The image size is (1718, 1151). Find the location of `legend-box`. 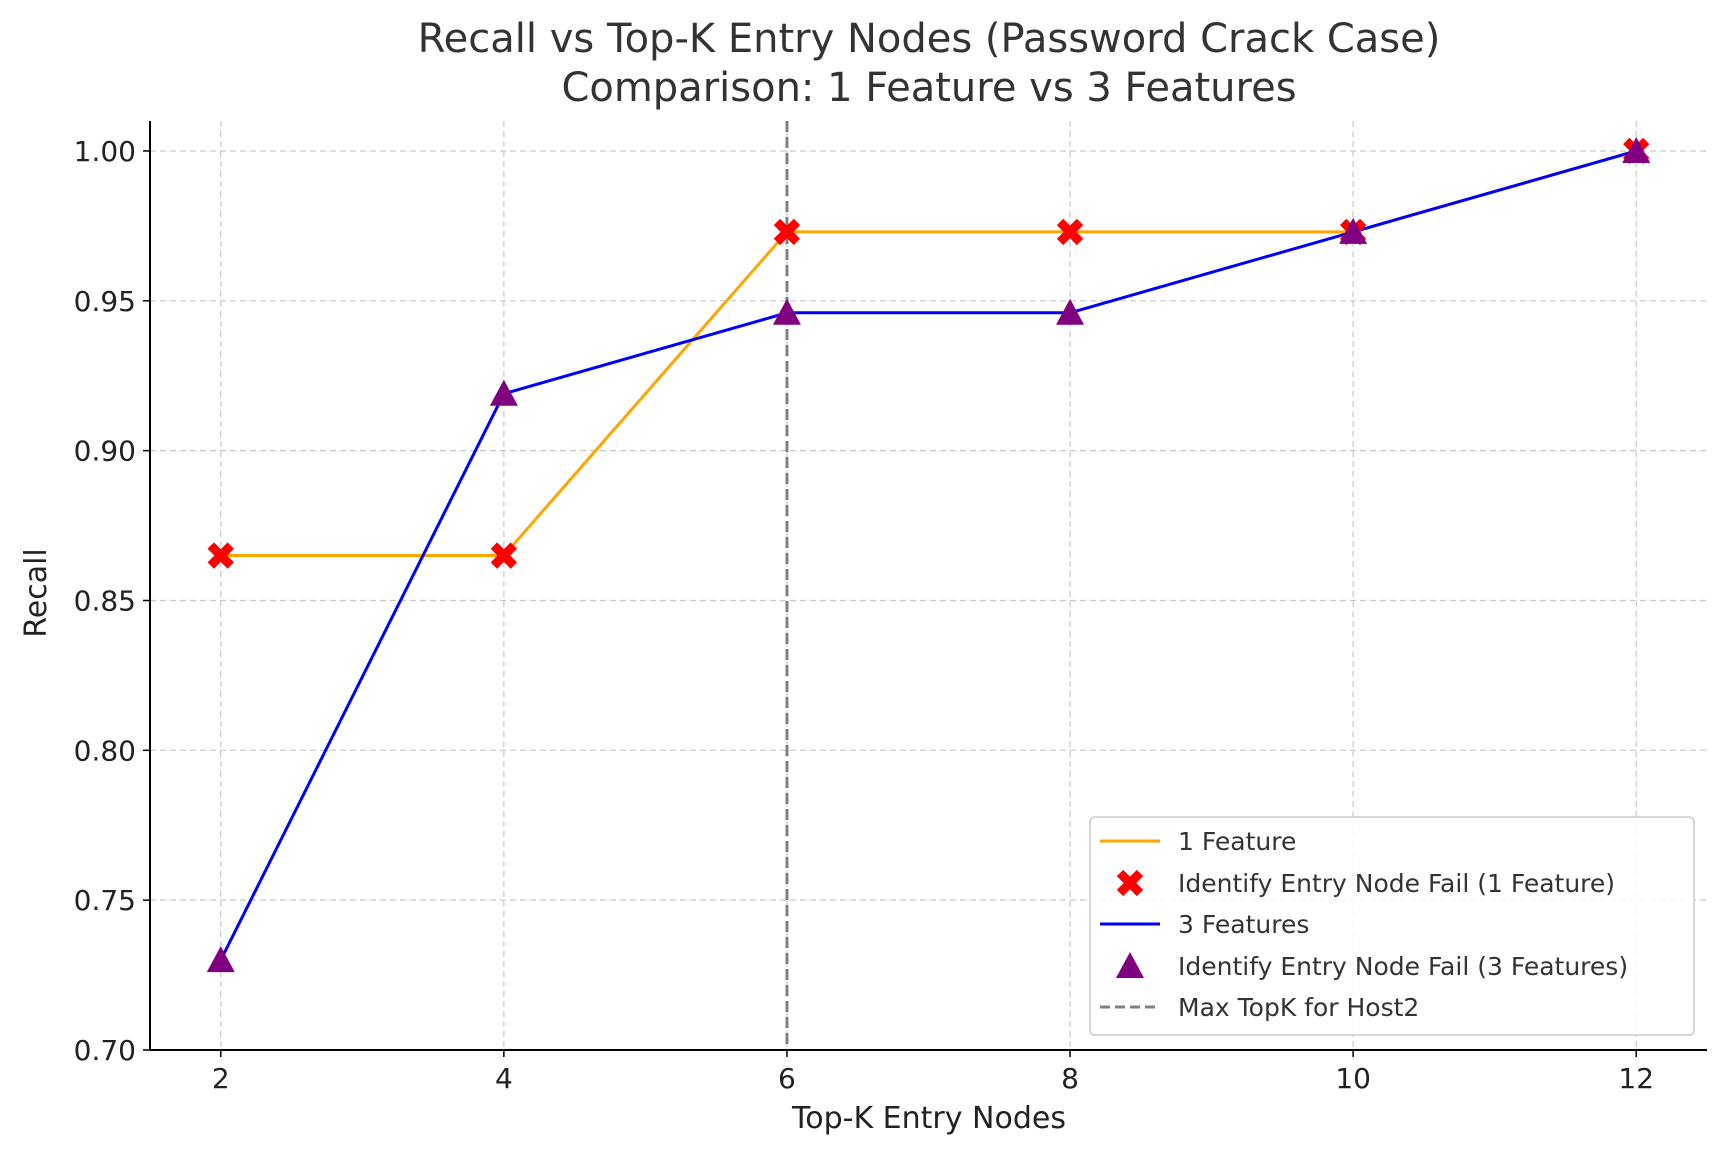

legend-box is located at coordinates (1392, 926).